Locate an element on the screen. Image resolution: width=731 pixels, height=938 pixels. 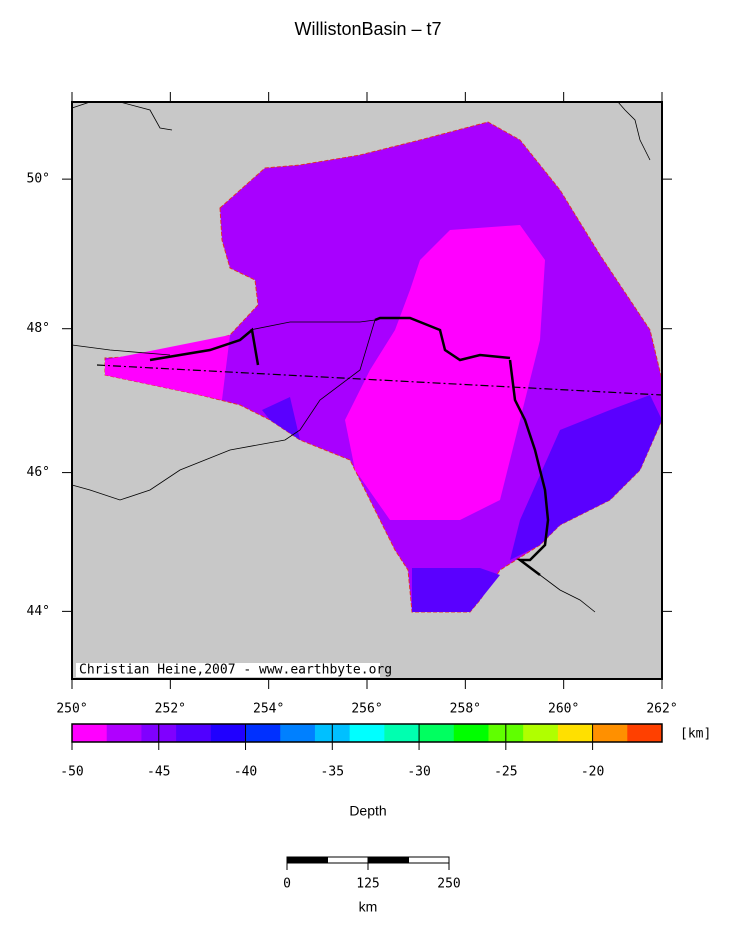
southern-low is located at coordinates (456, 590).